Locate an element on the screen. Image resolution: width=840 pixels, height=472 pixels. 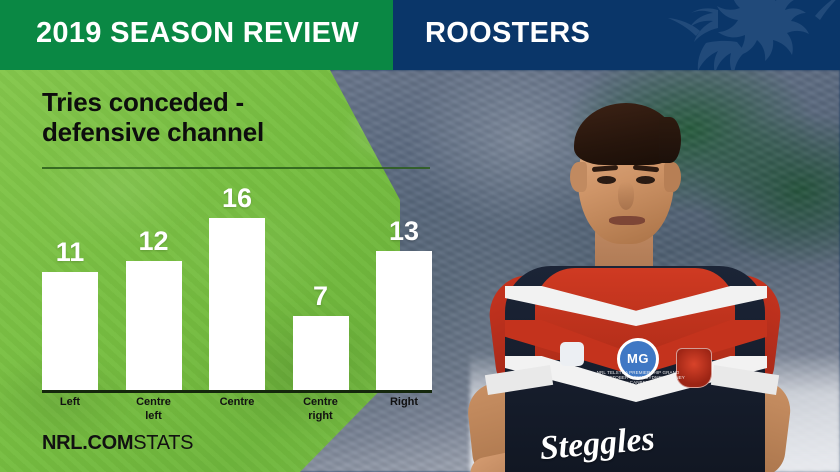
bar-column: 11 is located at coordinates (70, 288).